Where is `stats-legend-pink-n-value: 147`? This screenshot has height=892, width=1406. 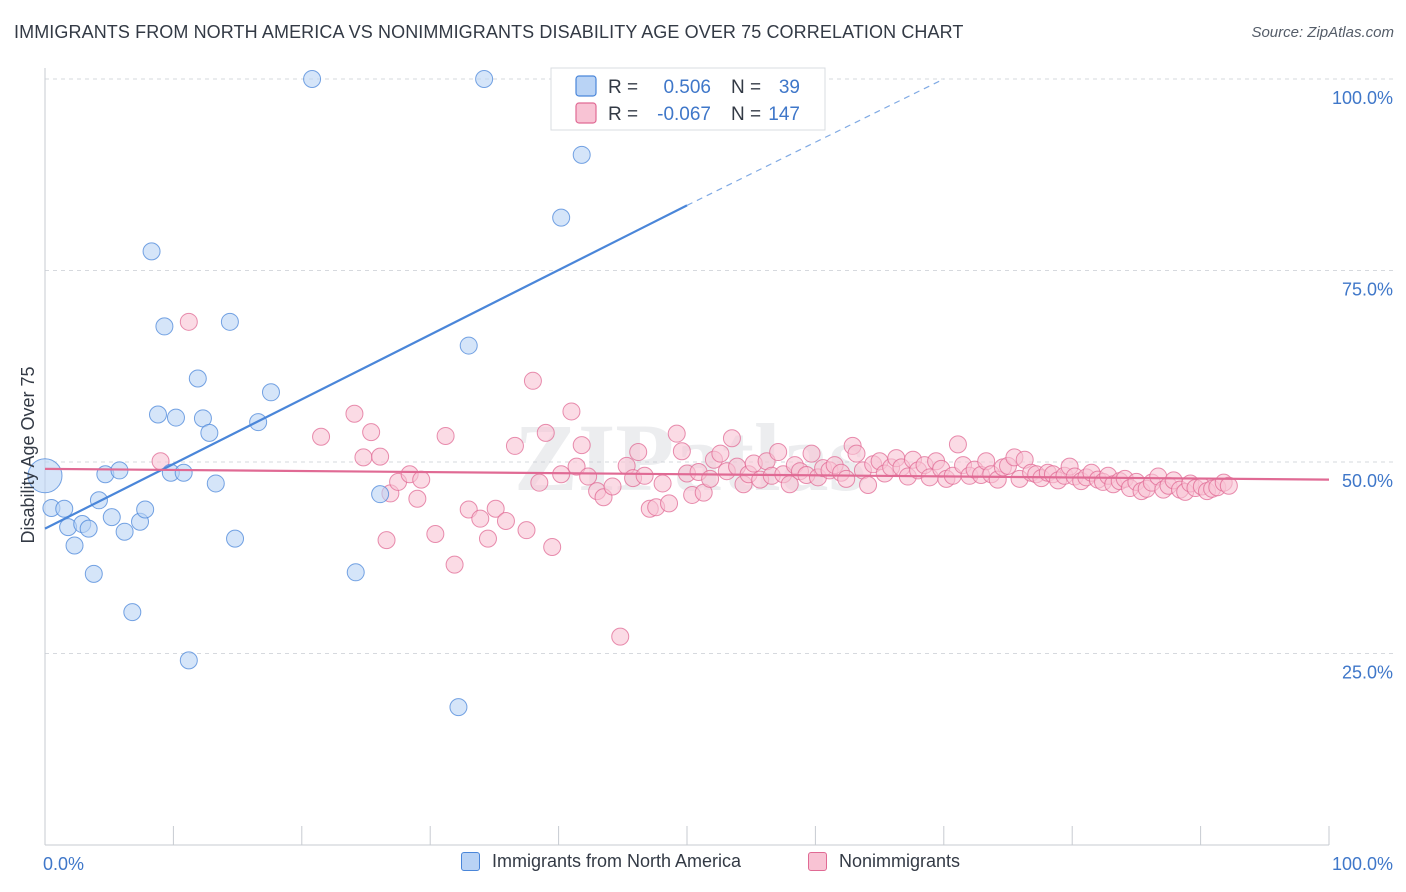 stats-legend-pink-n-value: 147 is located at coordinates (784, 114).